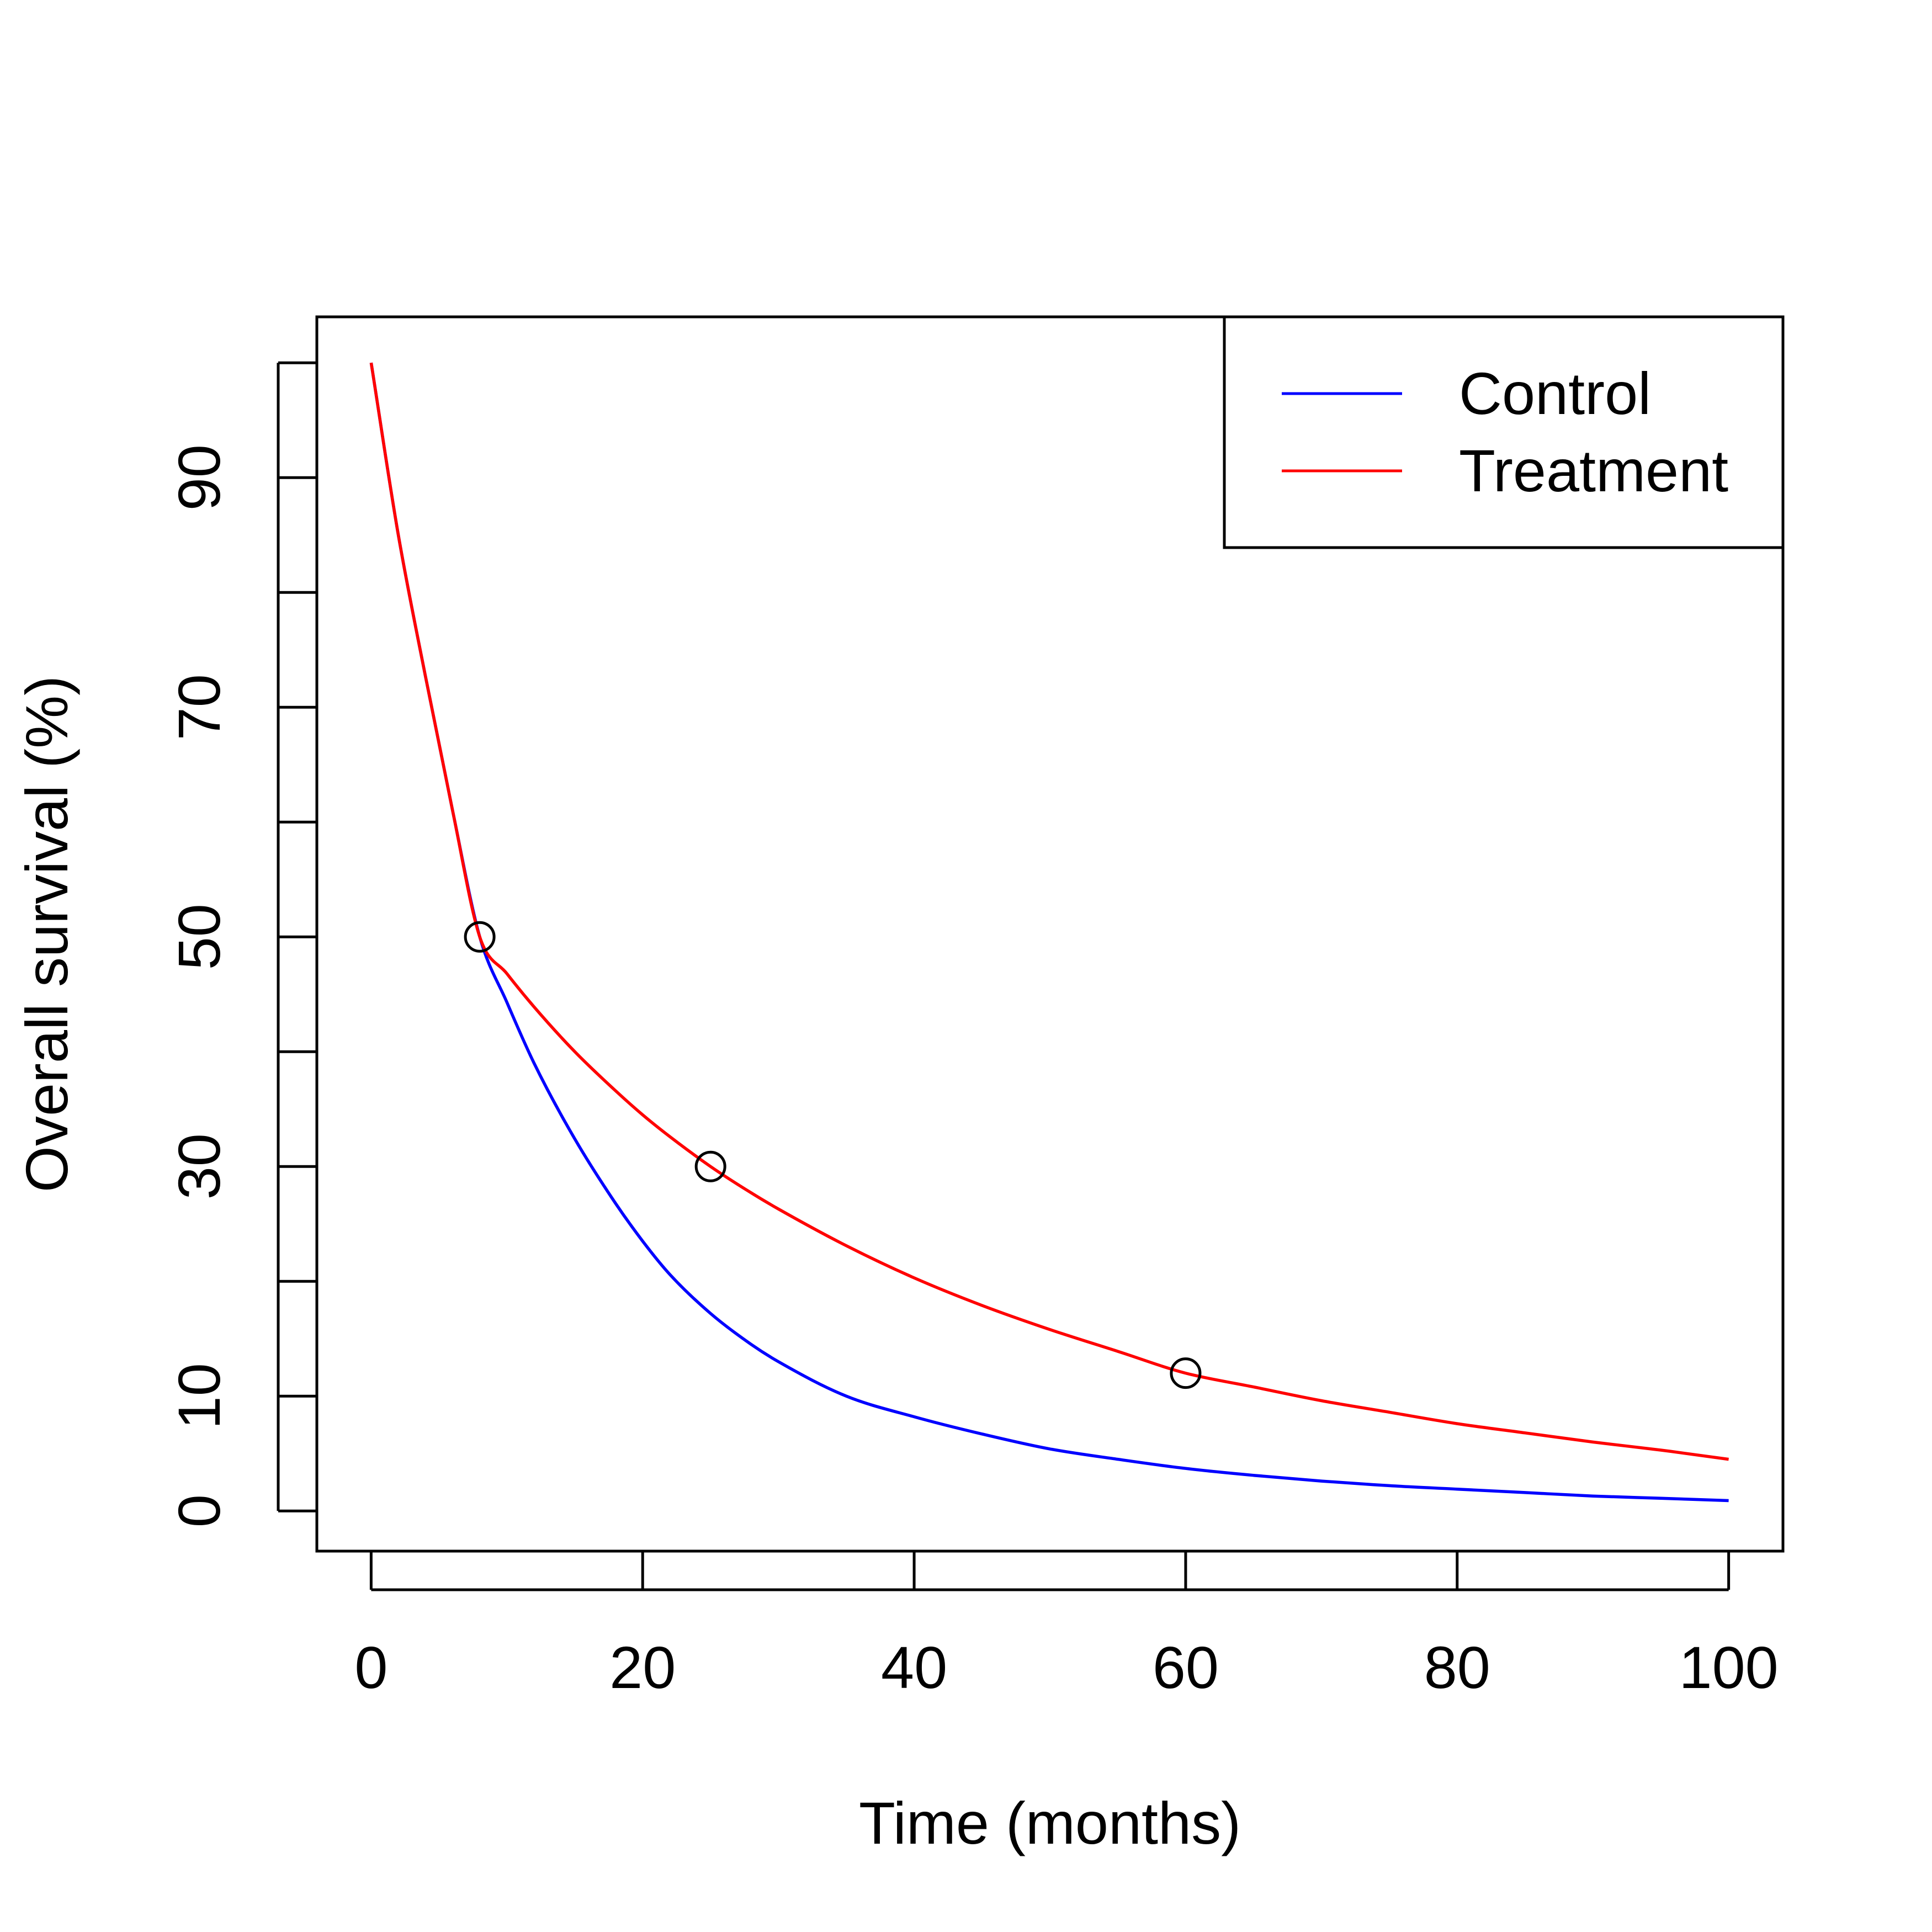 The height and width of the screenshot is (1932, 1932). I want to click on y-tick-label: 70, so click(199, 707).